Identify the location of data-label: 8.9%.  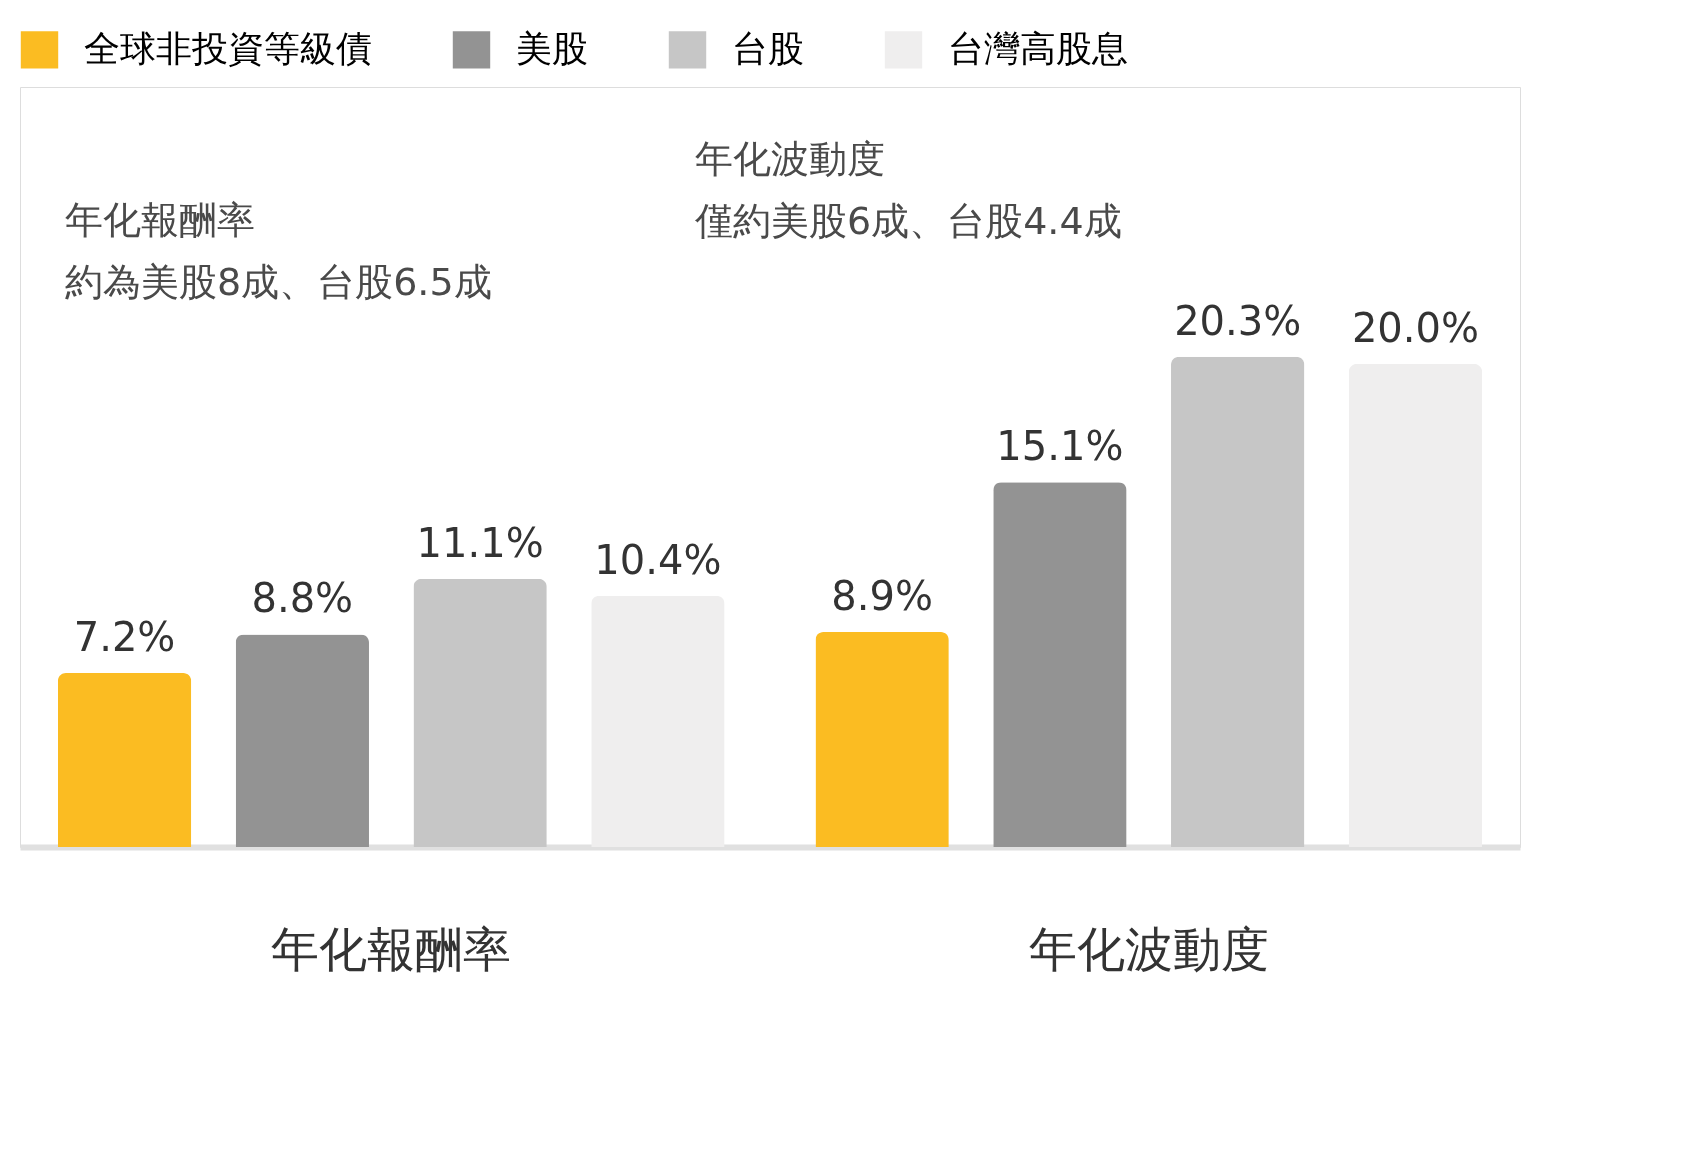
(882, 596).